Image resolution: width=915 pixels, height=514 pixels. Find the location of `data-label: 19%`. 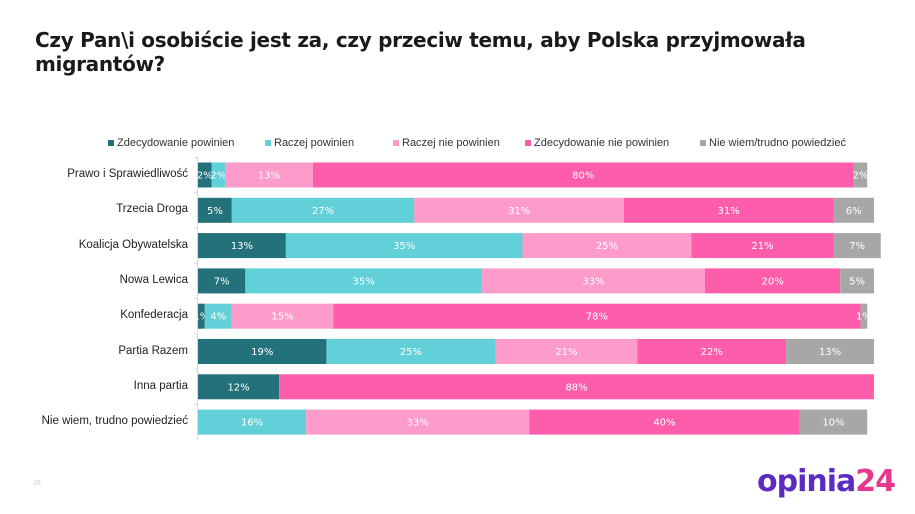

data-label: 19% is located at coordinates (262, 352).